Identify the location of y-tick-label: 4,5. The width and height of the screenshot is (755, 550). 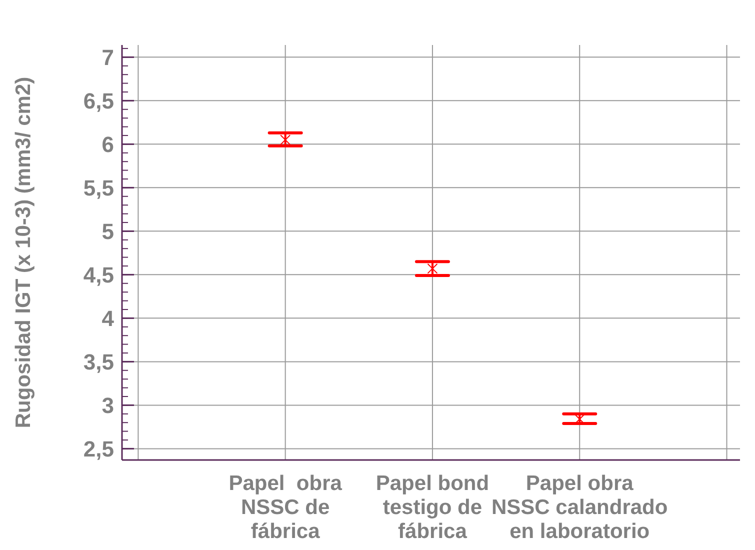
(98, 275).